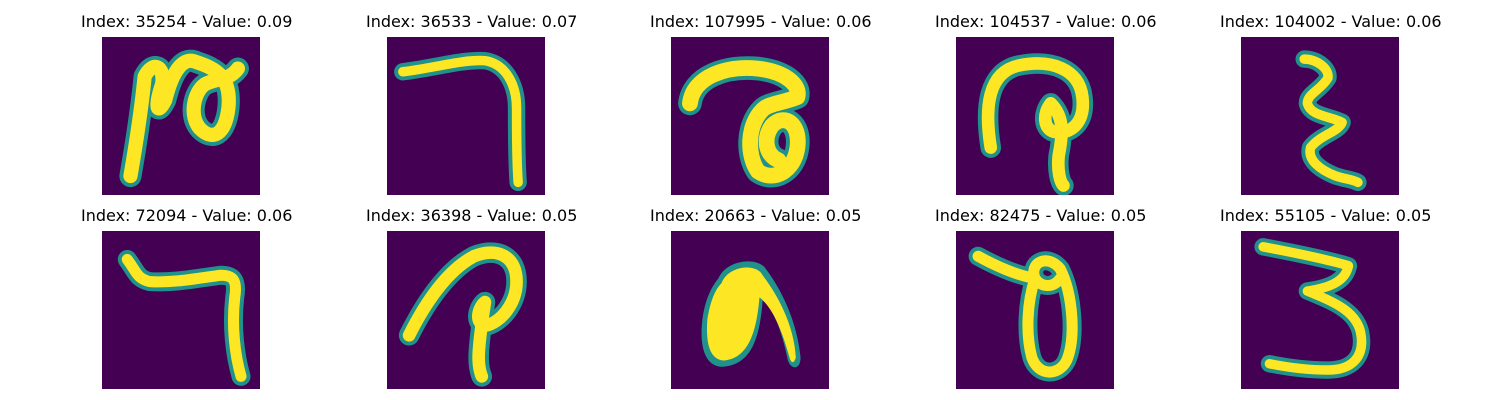  I want to click on panel-title: Index: 20663 - Value: 0.05, so click(756, 215).